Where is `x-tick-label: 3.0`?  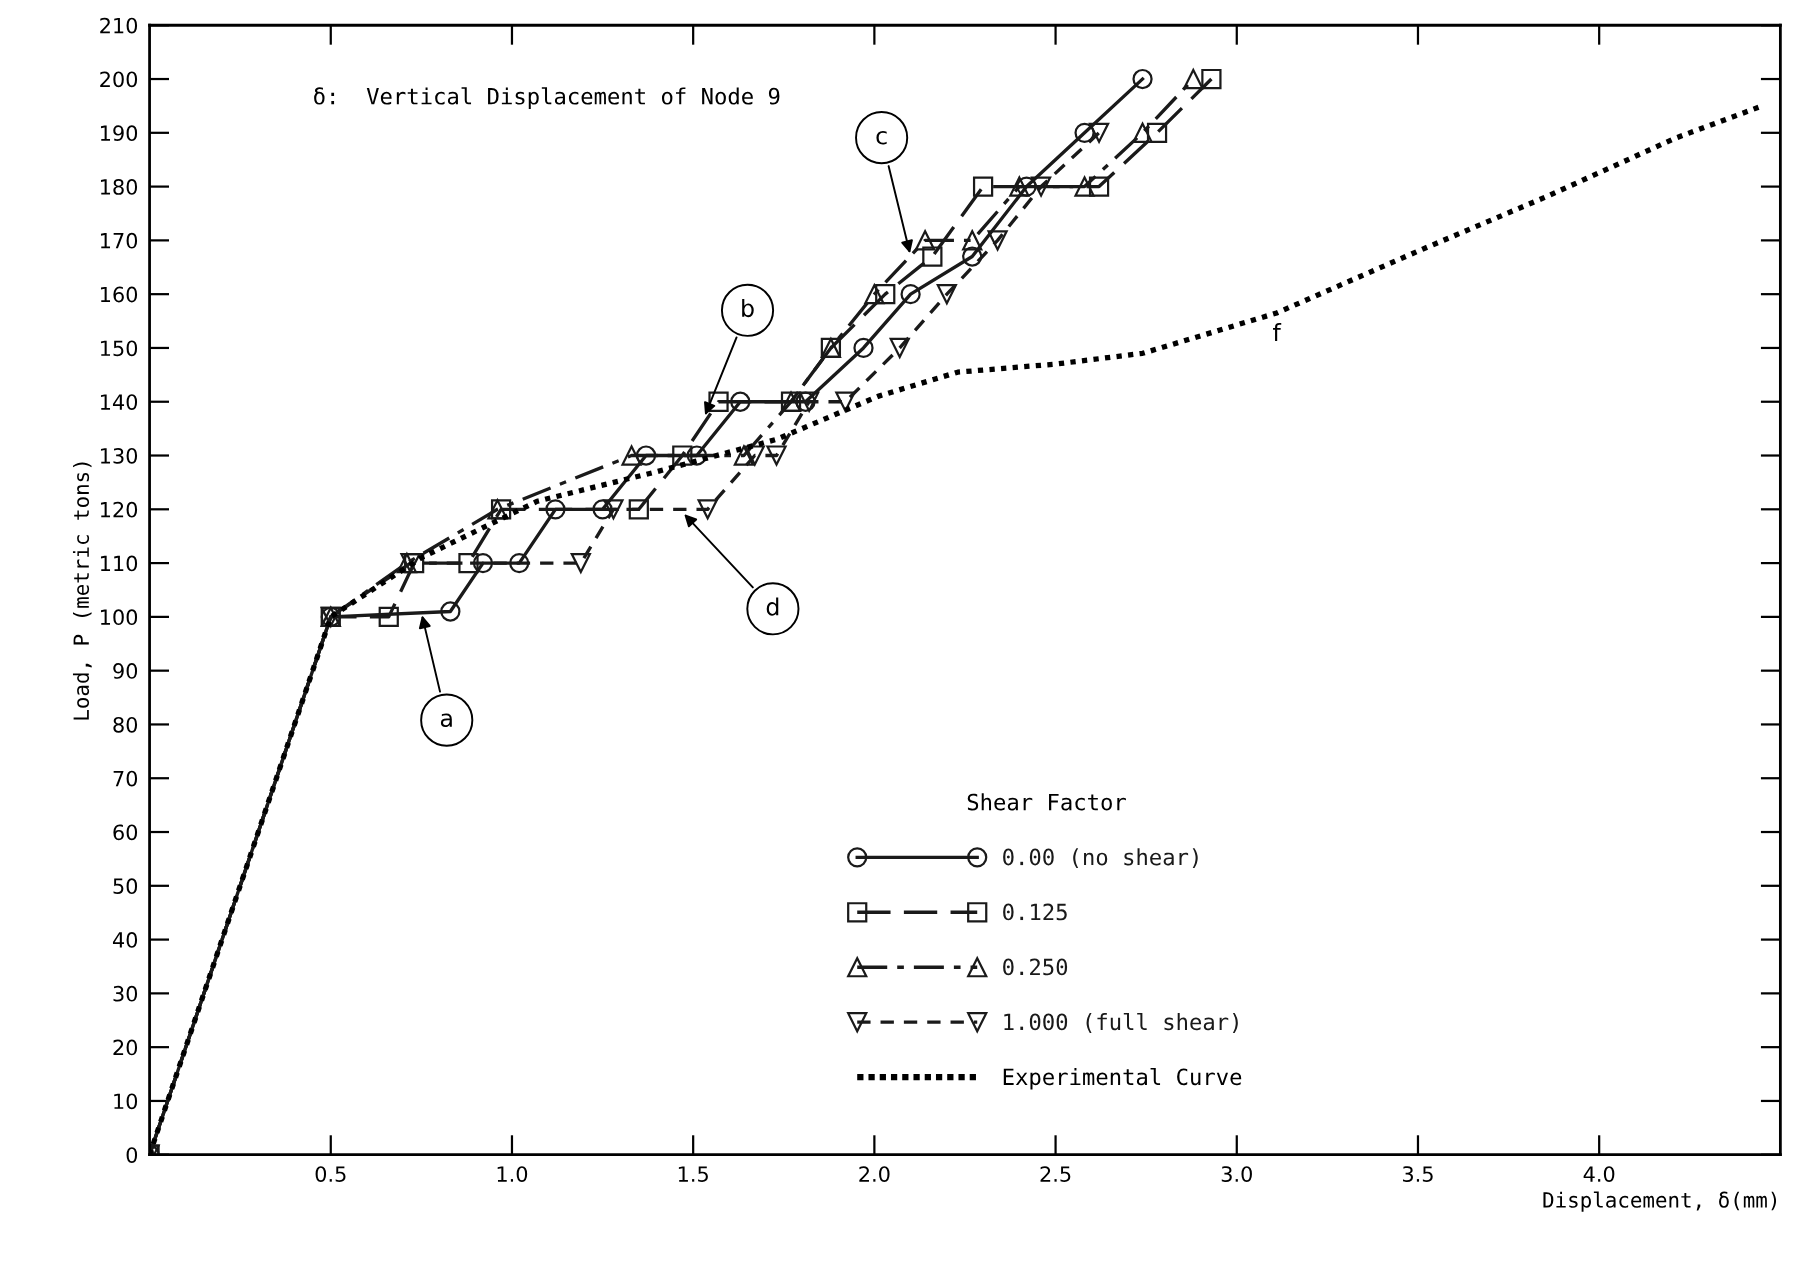
x-tick-label: 3.0 is located at coordinates (1236, 1174).